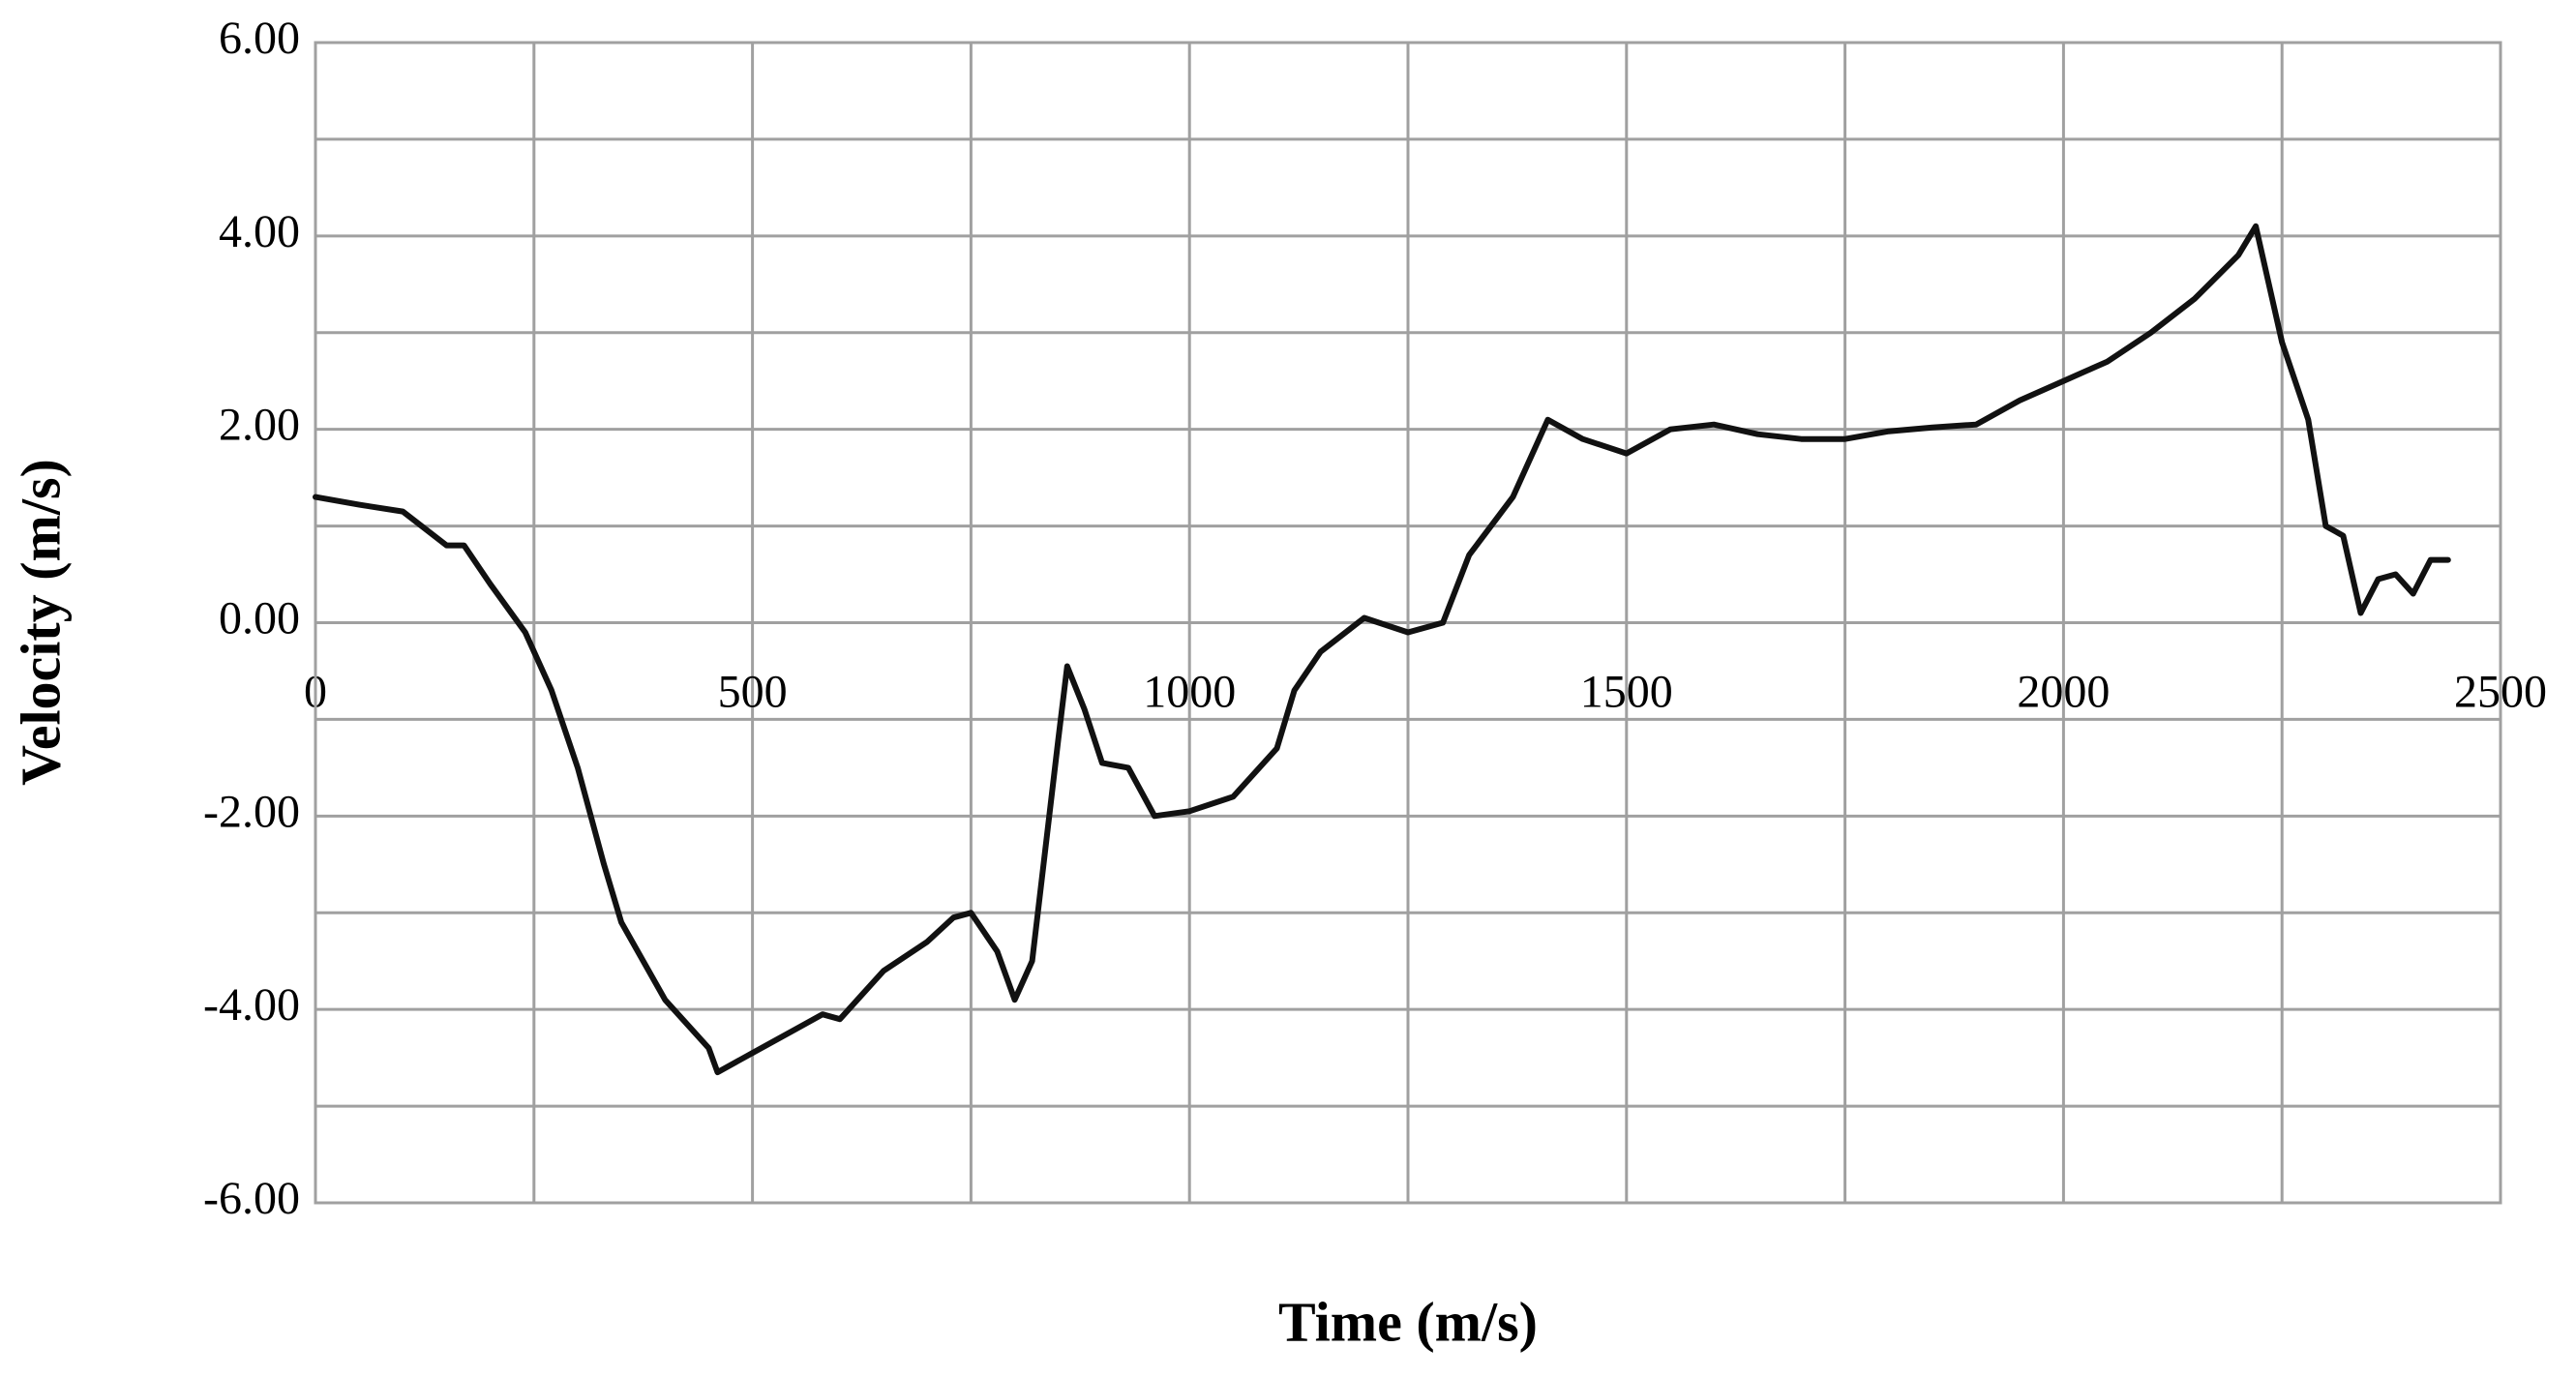  I want to click on x-tick-label: 2000, so click(2063, 692).